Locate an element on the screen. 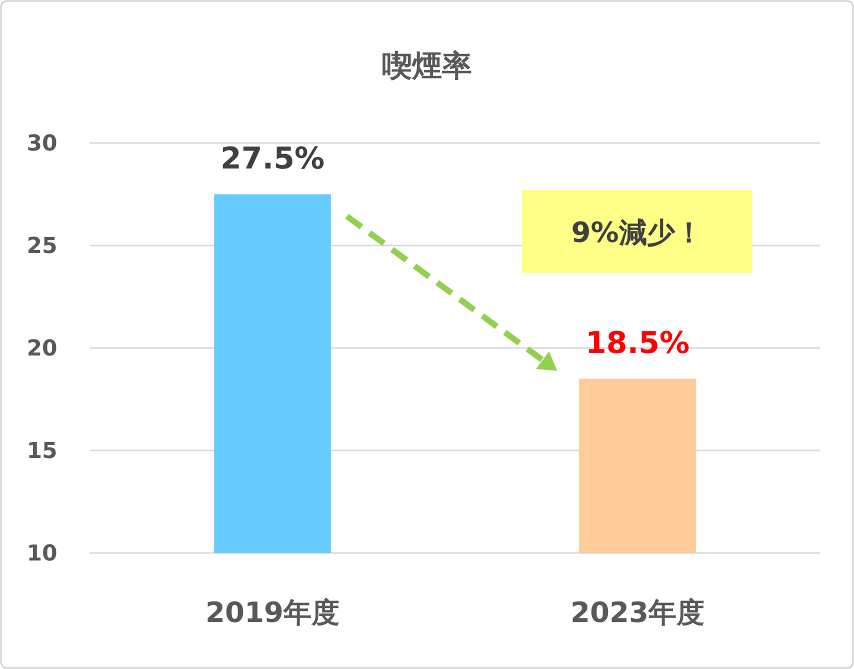  annotation: 9%減少！ is located at coordinates (637, 232).